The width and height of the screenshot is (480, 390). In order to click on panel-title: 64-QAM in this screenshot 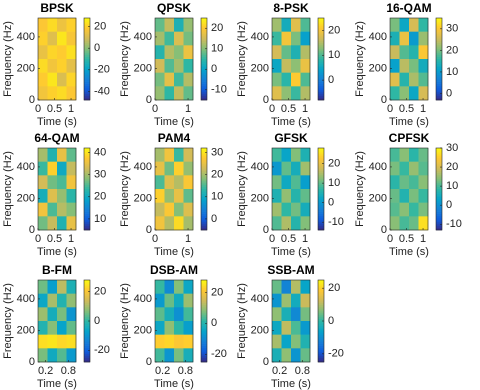, I will do `click(56, 138)`.